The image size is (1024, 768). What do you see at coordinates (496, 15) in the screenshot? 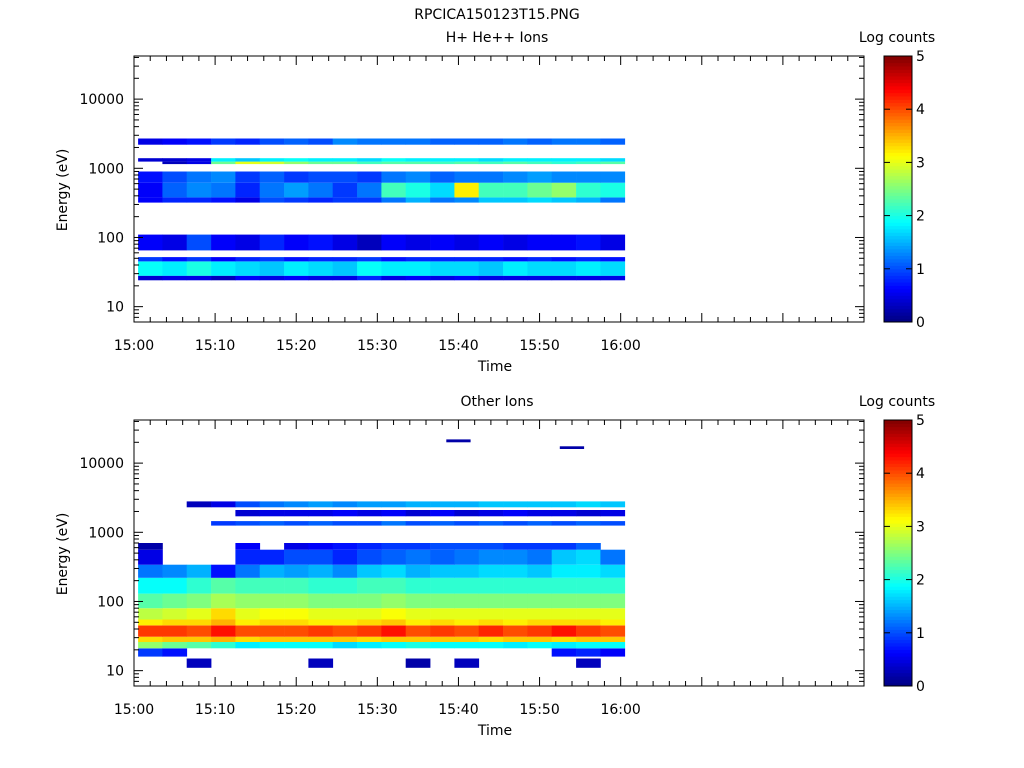
I see `figure-title: RPCICA150123T15.PNG` at bounding box center [496, 15].